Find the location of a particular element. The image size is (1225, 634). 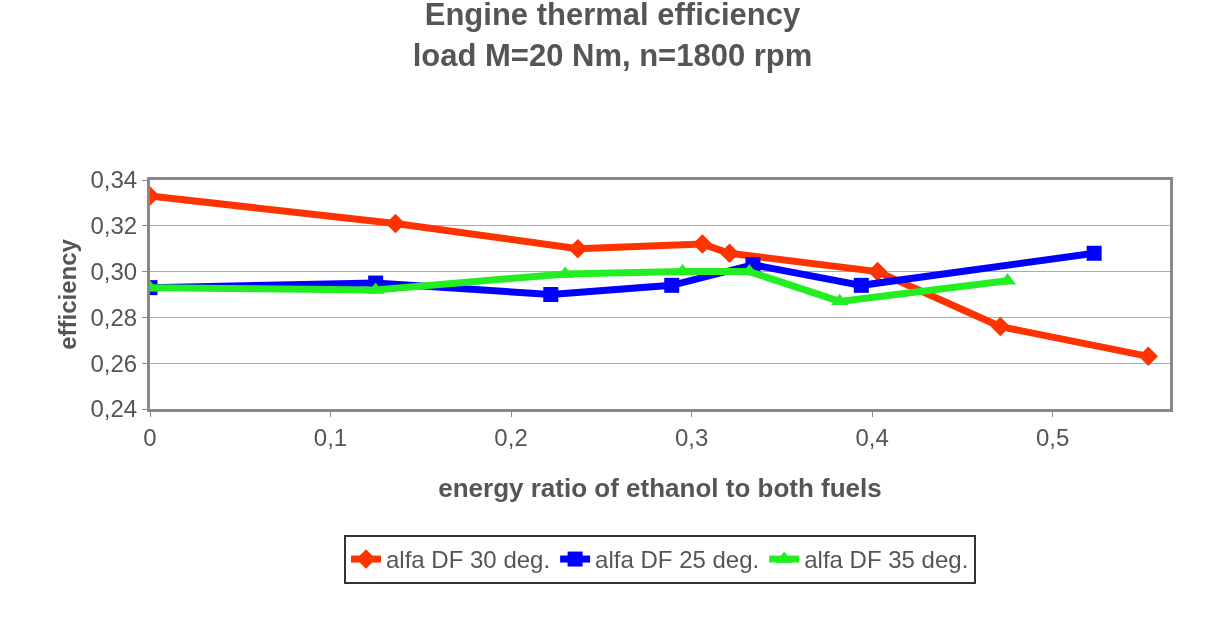

y-tick-label: 0,26 is located at coordinates (114, 363).